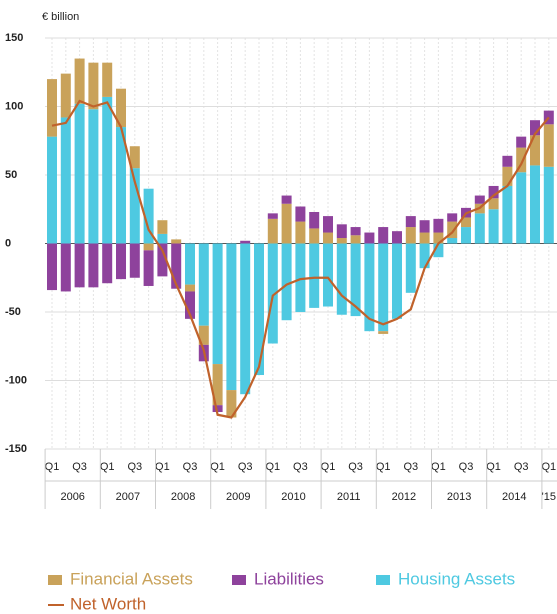  Describe the element at coordinates (14, 38) in the screenshot. I see `y-tick-label: 150` at that location.